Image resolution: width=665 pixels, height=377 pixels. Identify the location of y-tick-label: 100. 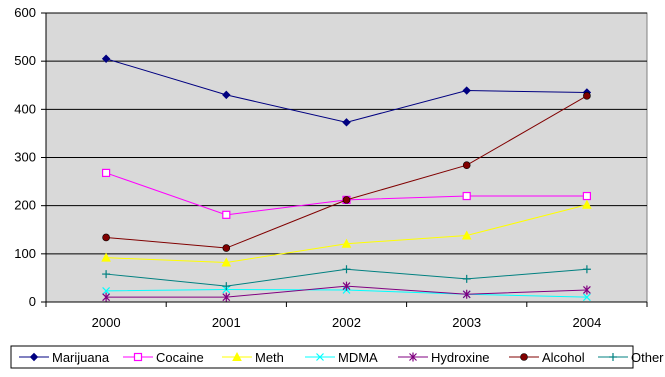
(25, 253).